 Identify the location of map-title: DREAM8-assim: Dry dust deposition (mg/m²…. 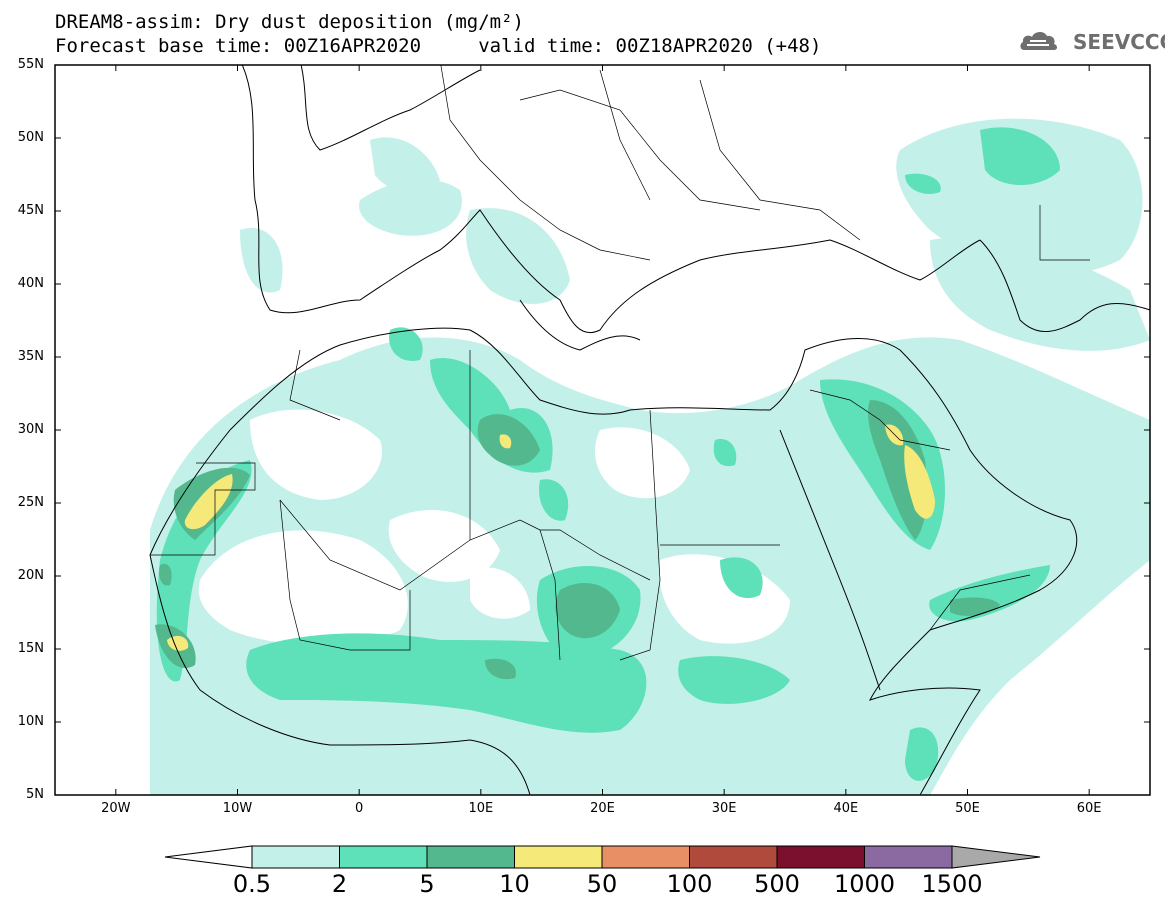
(289, 22).